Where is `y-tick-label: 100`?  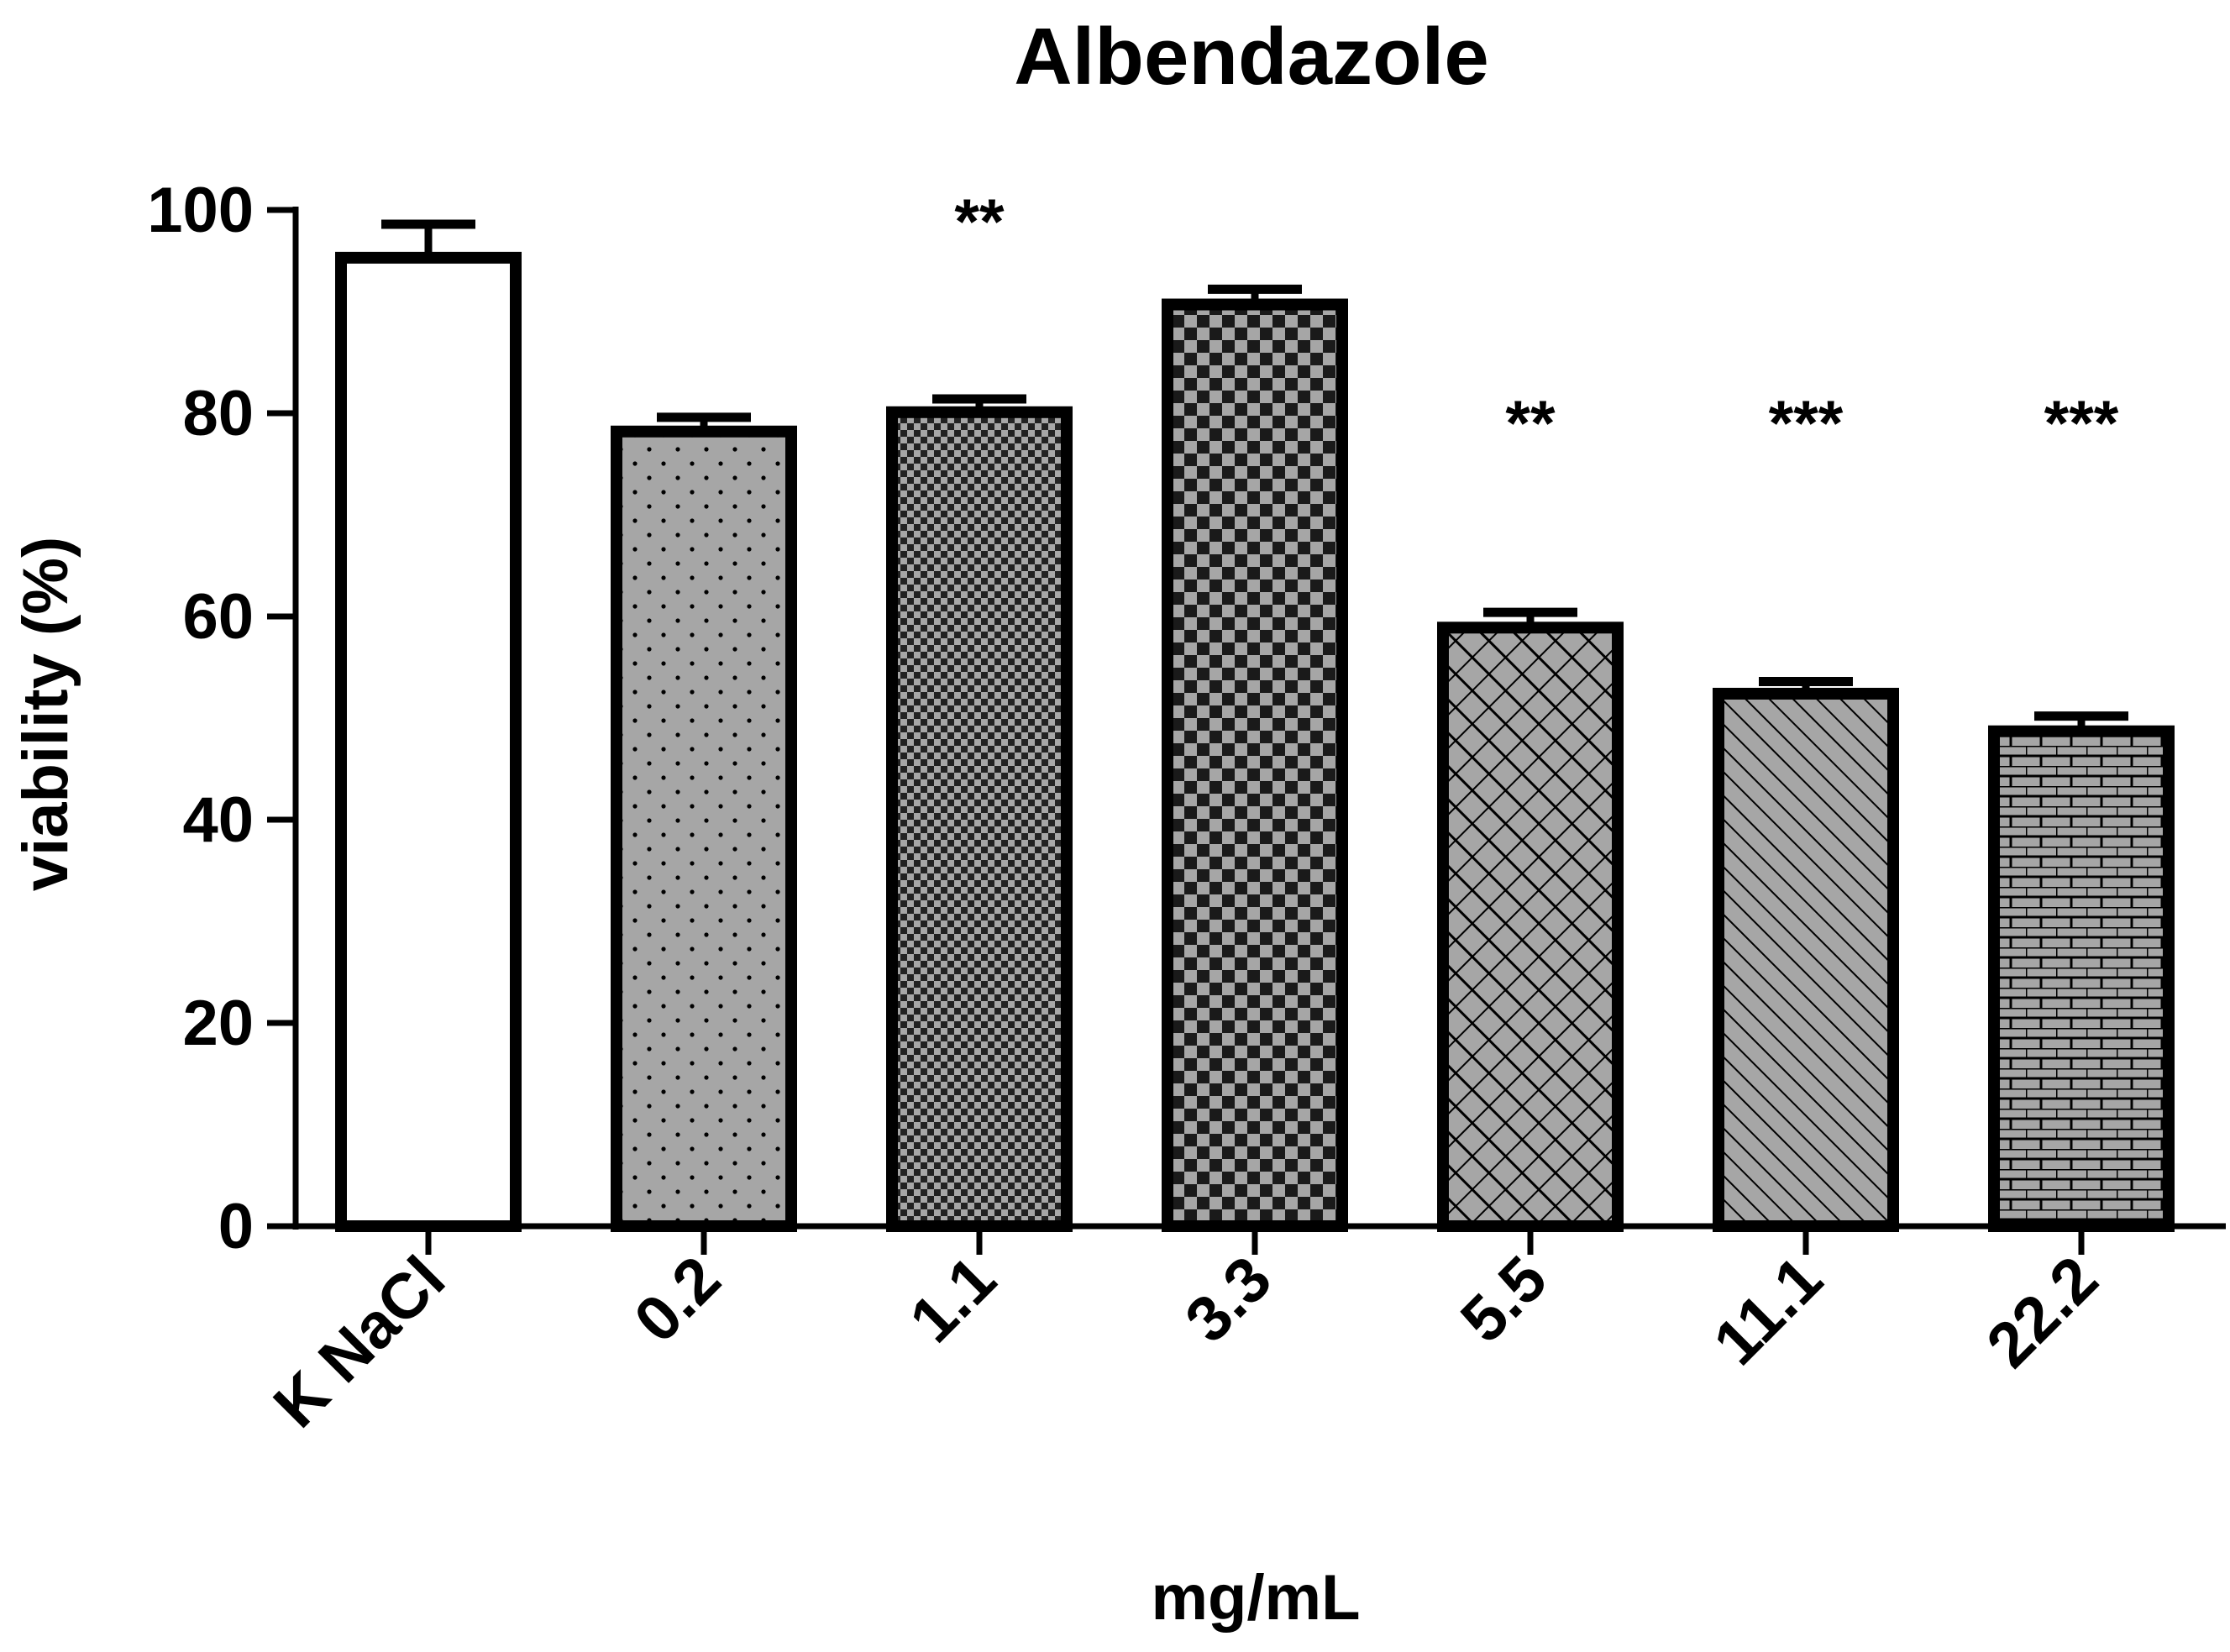
y-tick-label: 100 is located at coordinates (200, 210).